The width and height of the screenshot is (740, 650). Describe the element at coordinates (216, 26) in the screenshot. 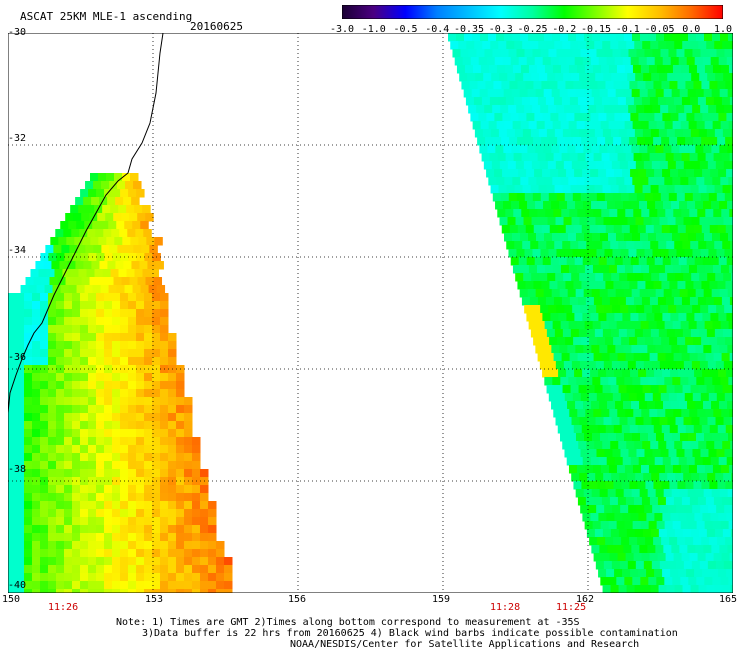

I see `product-date: 20160625` at that location.